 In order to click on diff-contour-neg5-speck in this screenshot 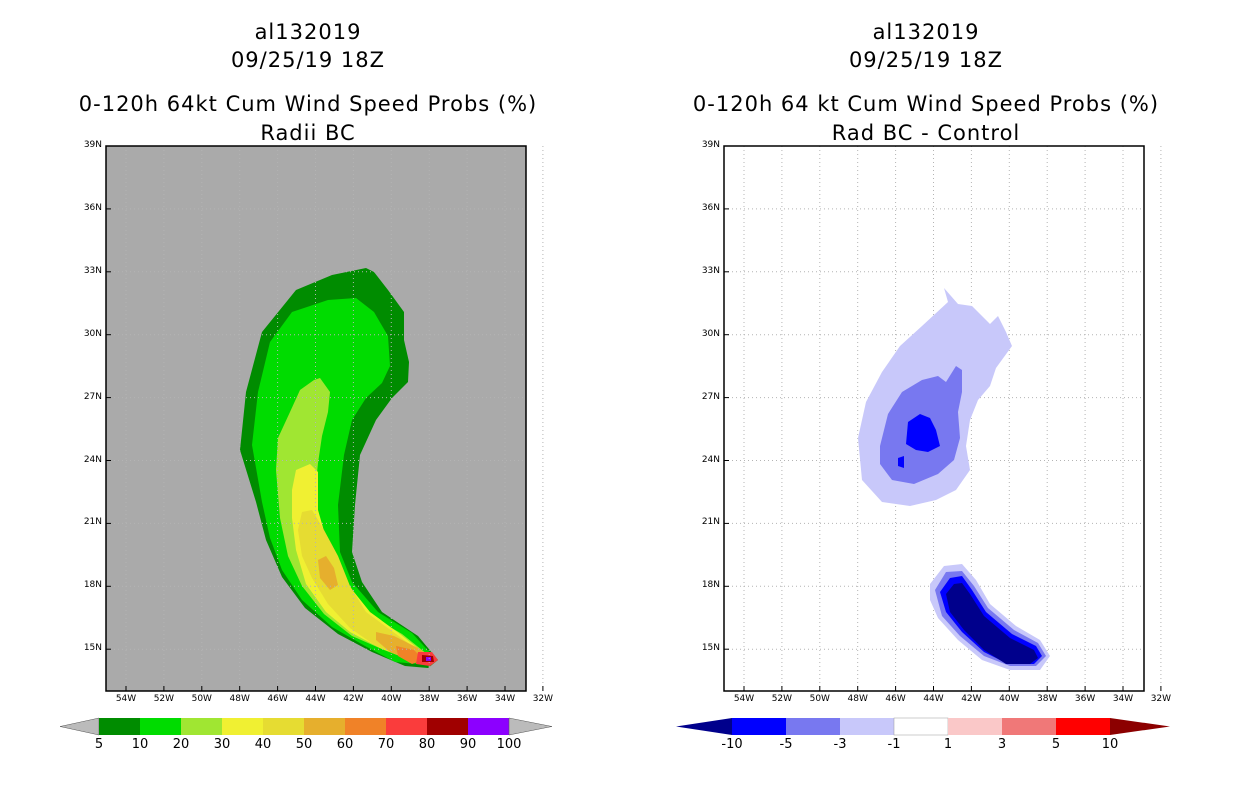, I will do `click(901, 462)`.